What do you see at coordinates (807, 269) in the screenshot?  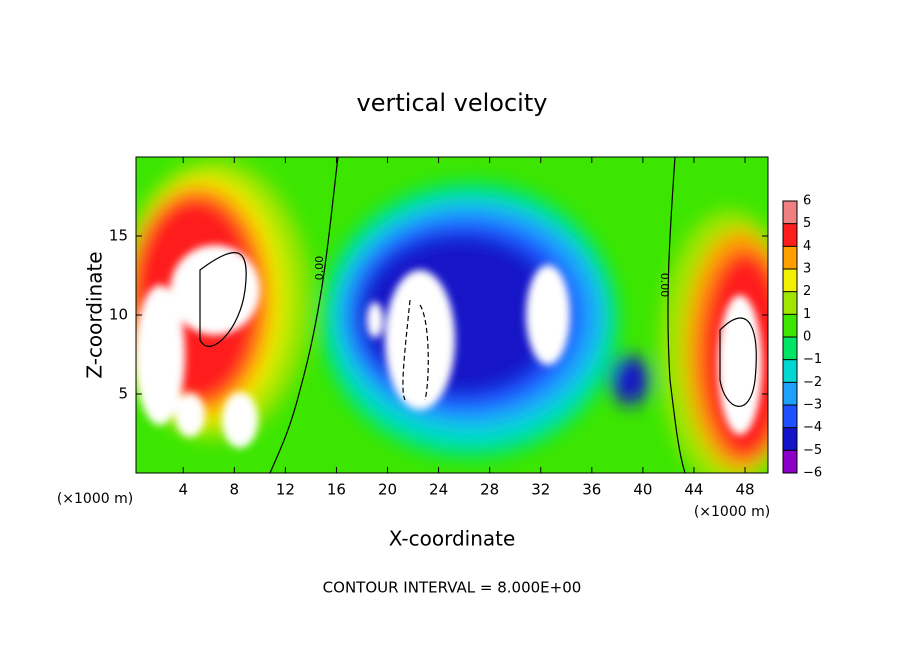 I see `colorbar-tick-label: 3` at bounding box center [807, 269].